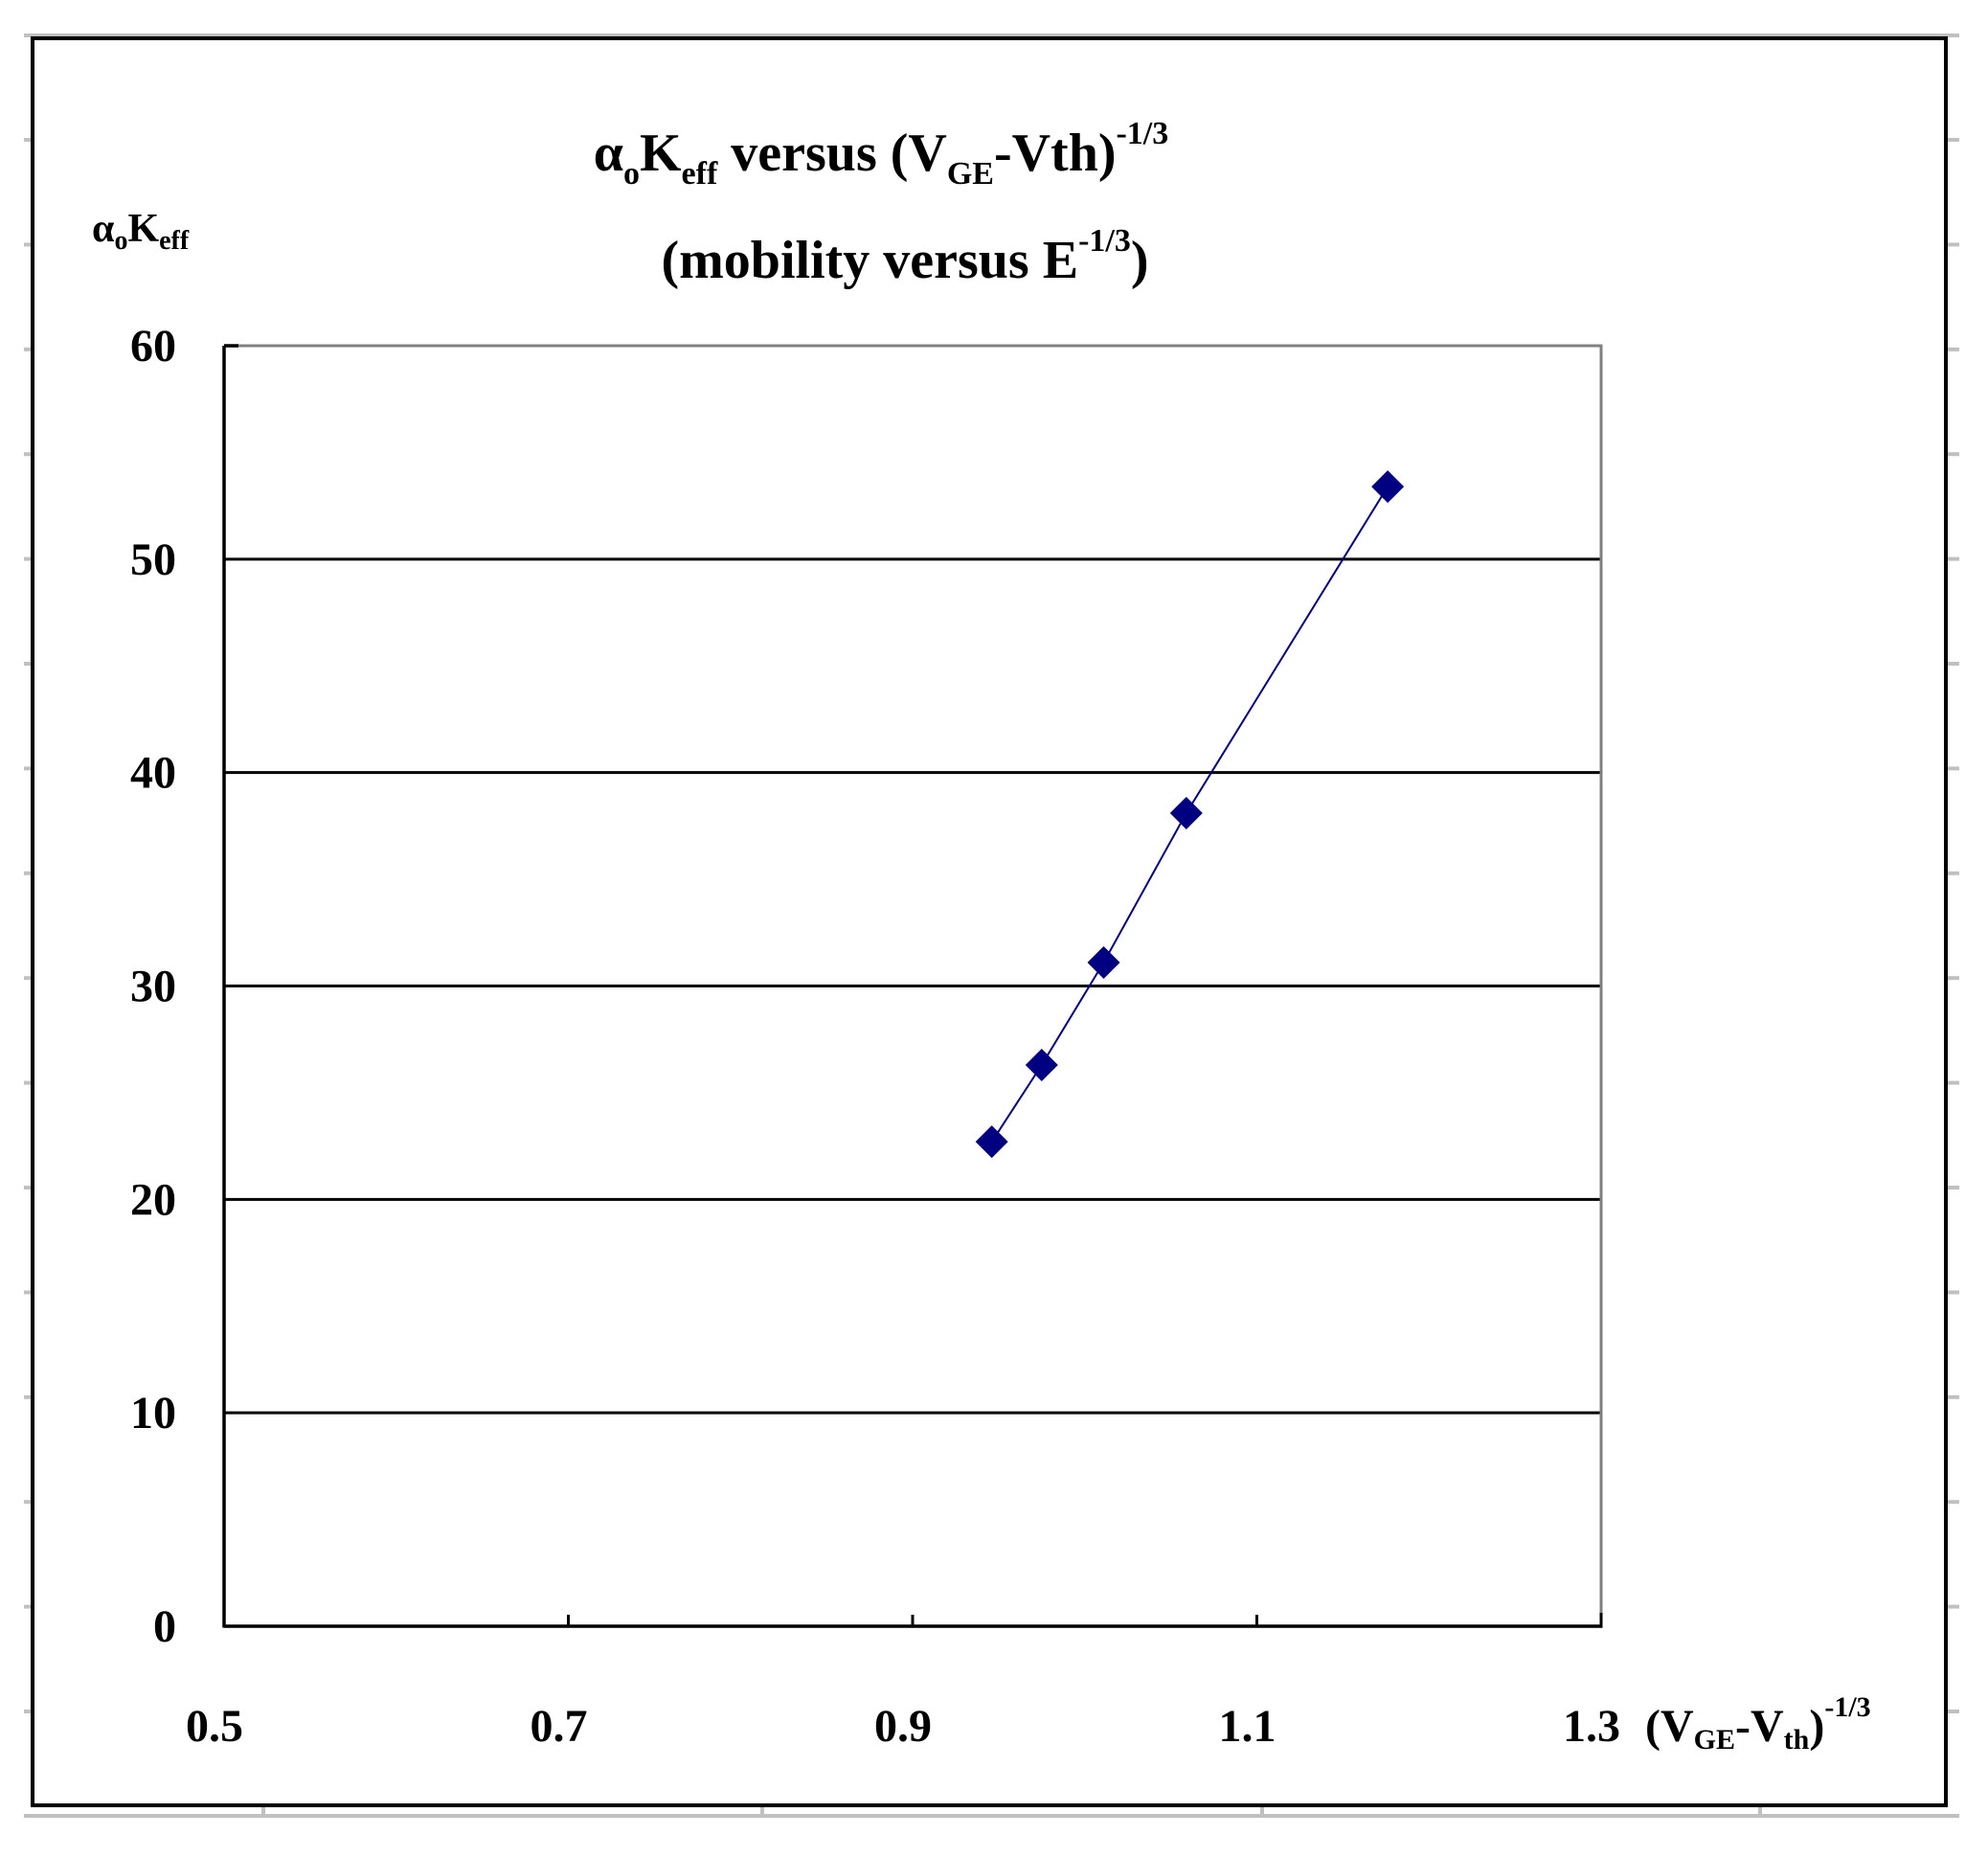 This screenshot has width=1988, height=1858. Describe the element at coordinates (700, 174) in the screenshot. I see `title-k-sub: eff` at that location.